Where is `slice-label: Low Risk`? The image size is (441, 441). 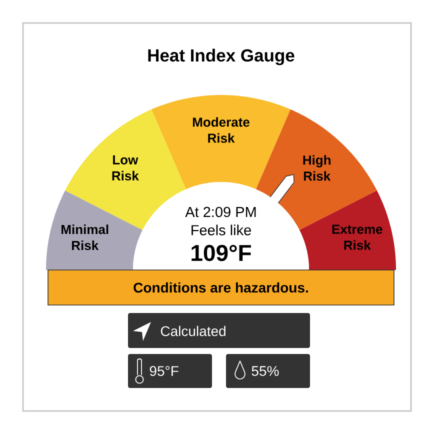 slice-label: Low Risk is located at coordinates (125, 167).